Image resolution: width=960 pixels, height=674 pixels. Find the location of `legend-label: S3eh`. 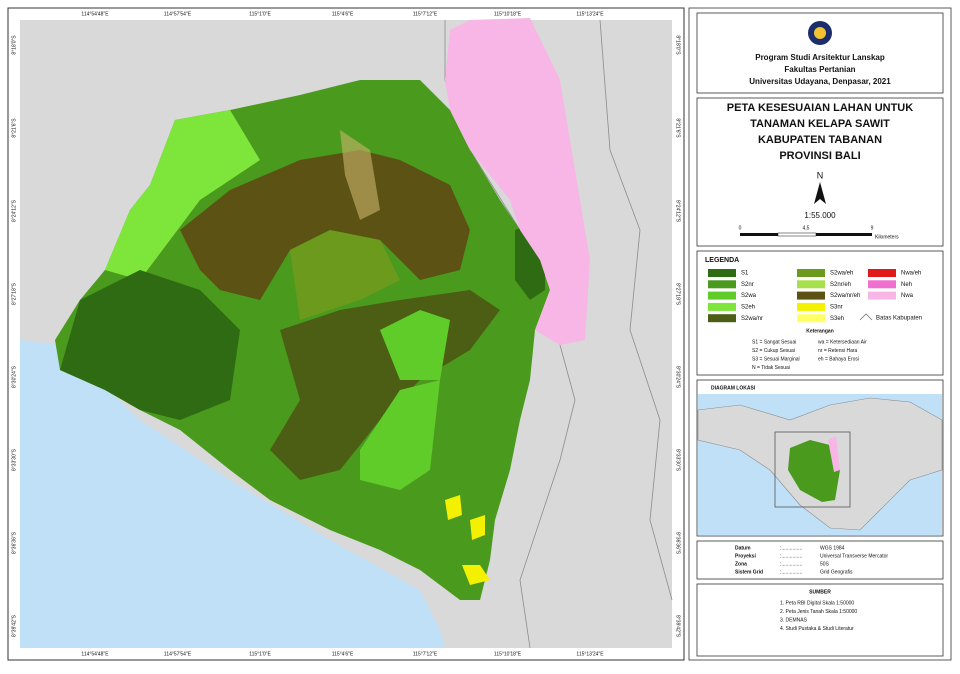

legend-label: S3eh is located at coordinates (837, 319).